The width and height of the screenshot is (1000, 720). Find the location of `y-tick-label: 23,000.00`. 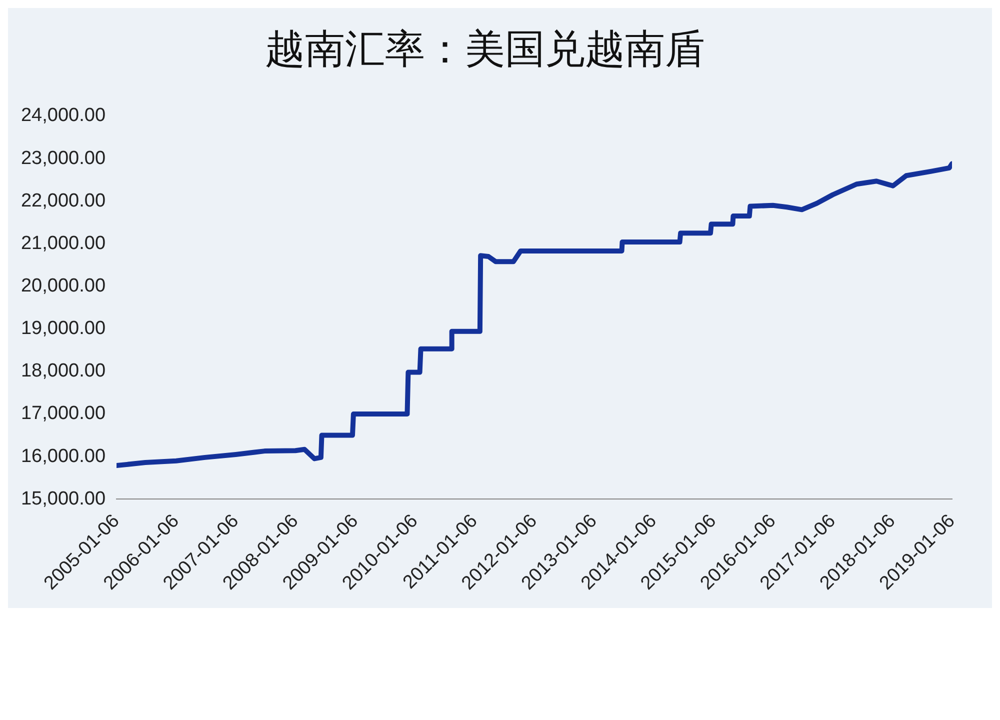

y-tick-label: 23,000.00 is located at coordinates (63, 158).